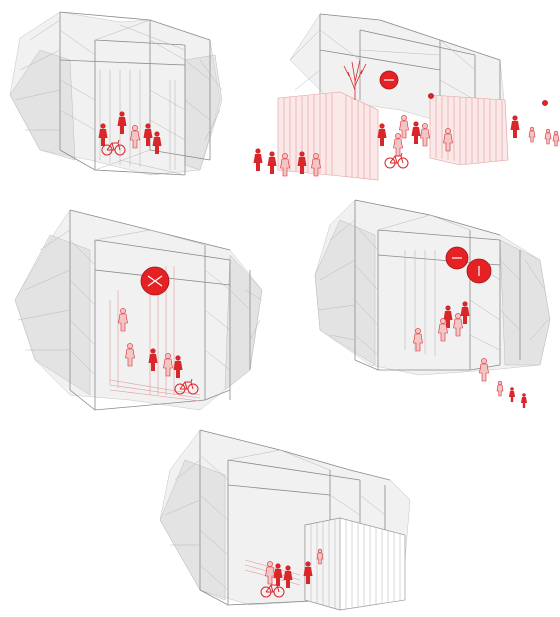  Describe the element at coordinates (328, 136) in the screenshot. I see `timber-enclosure-left` at that location.